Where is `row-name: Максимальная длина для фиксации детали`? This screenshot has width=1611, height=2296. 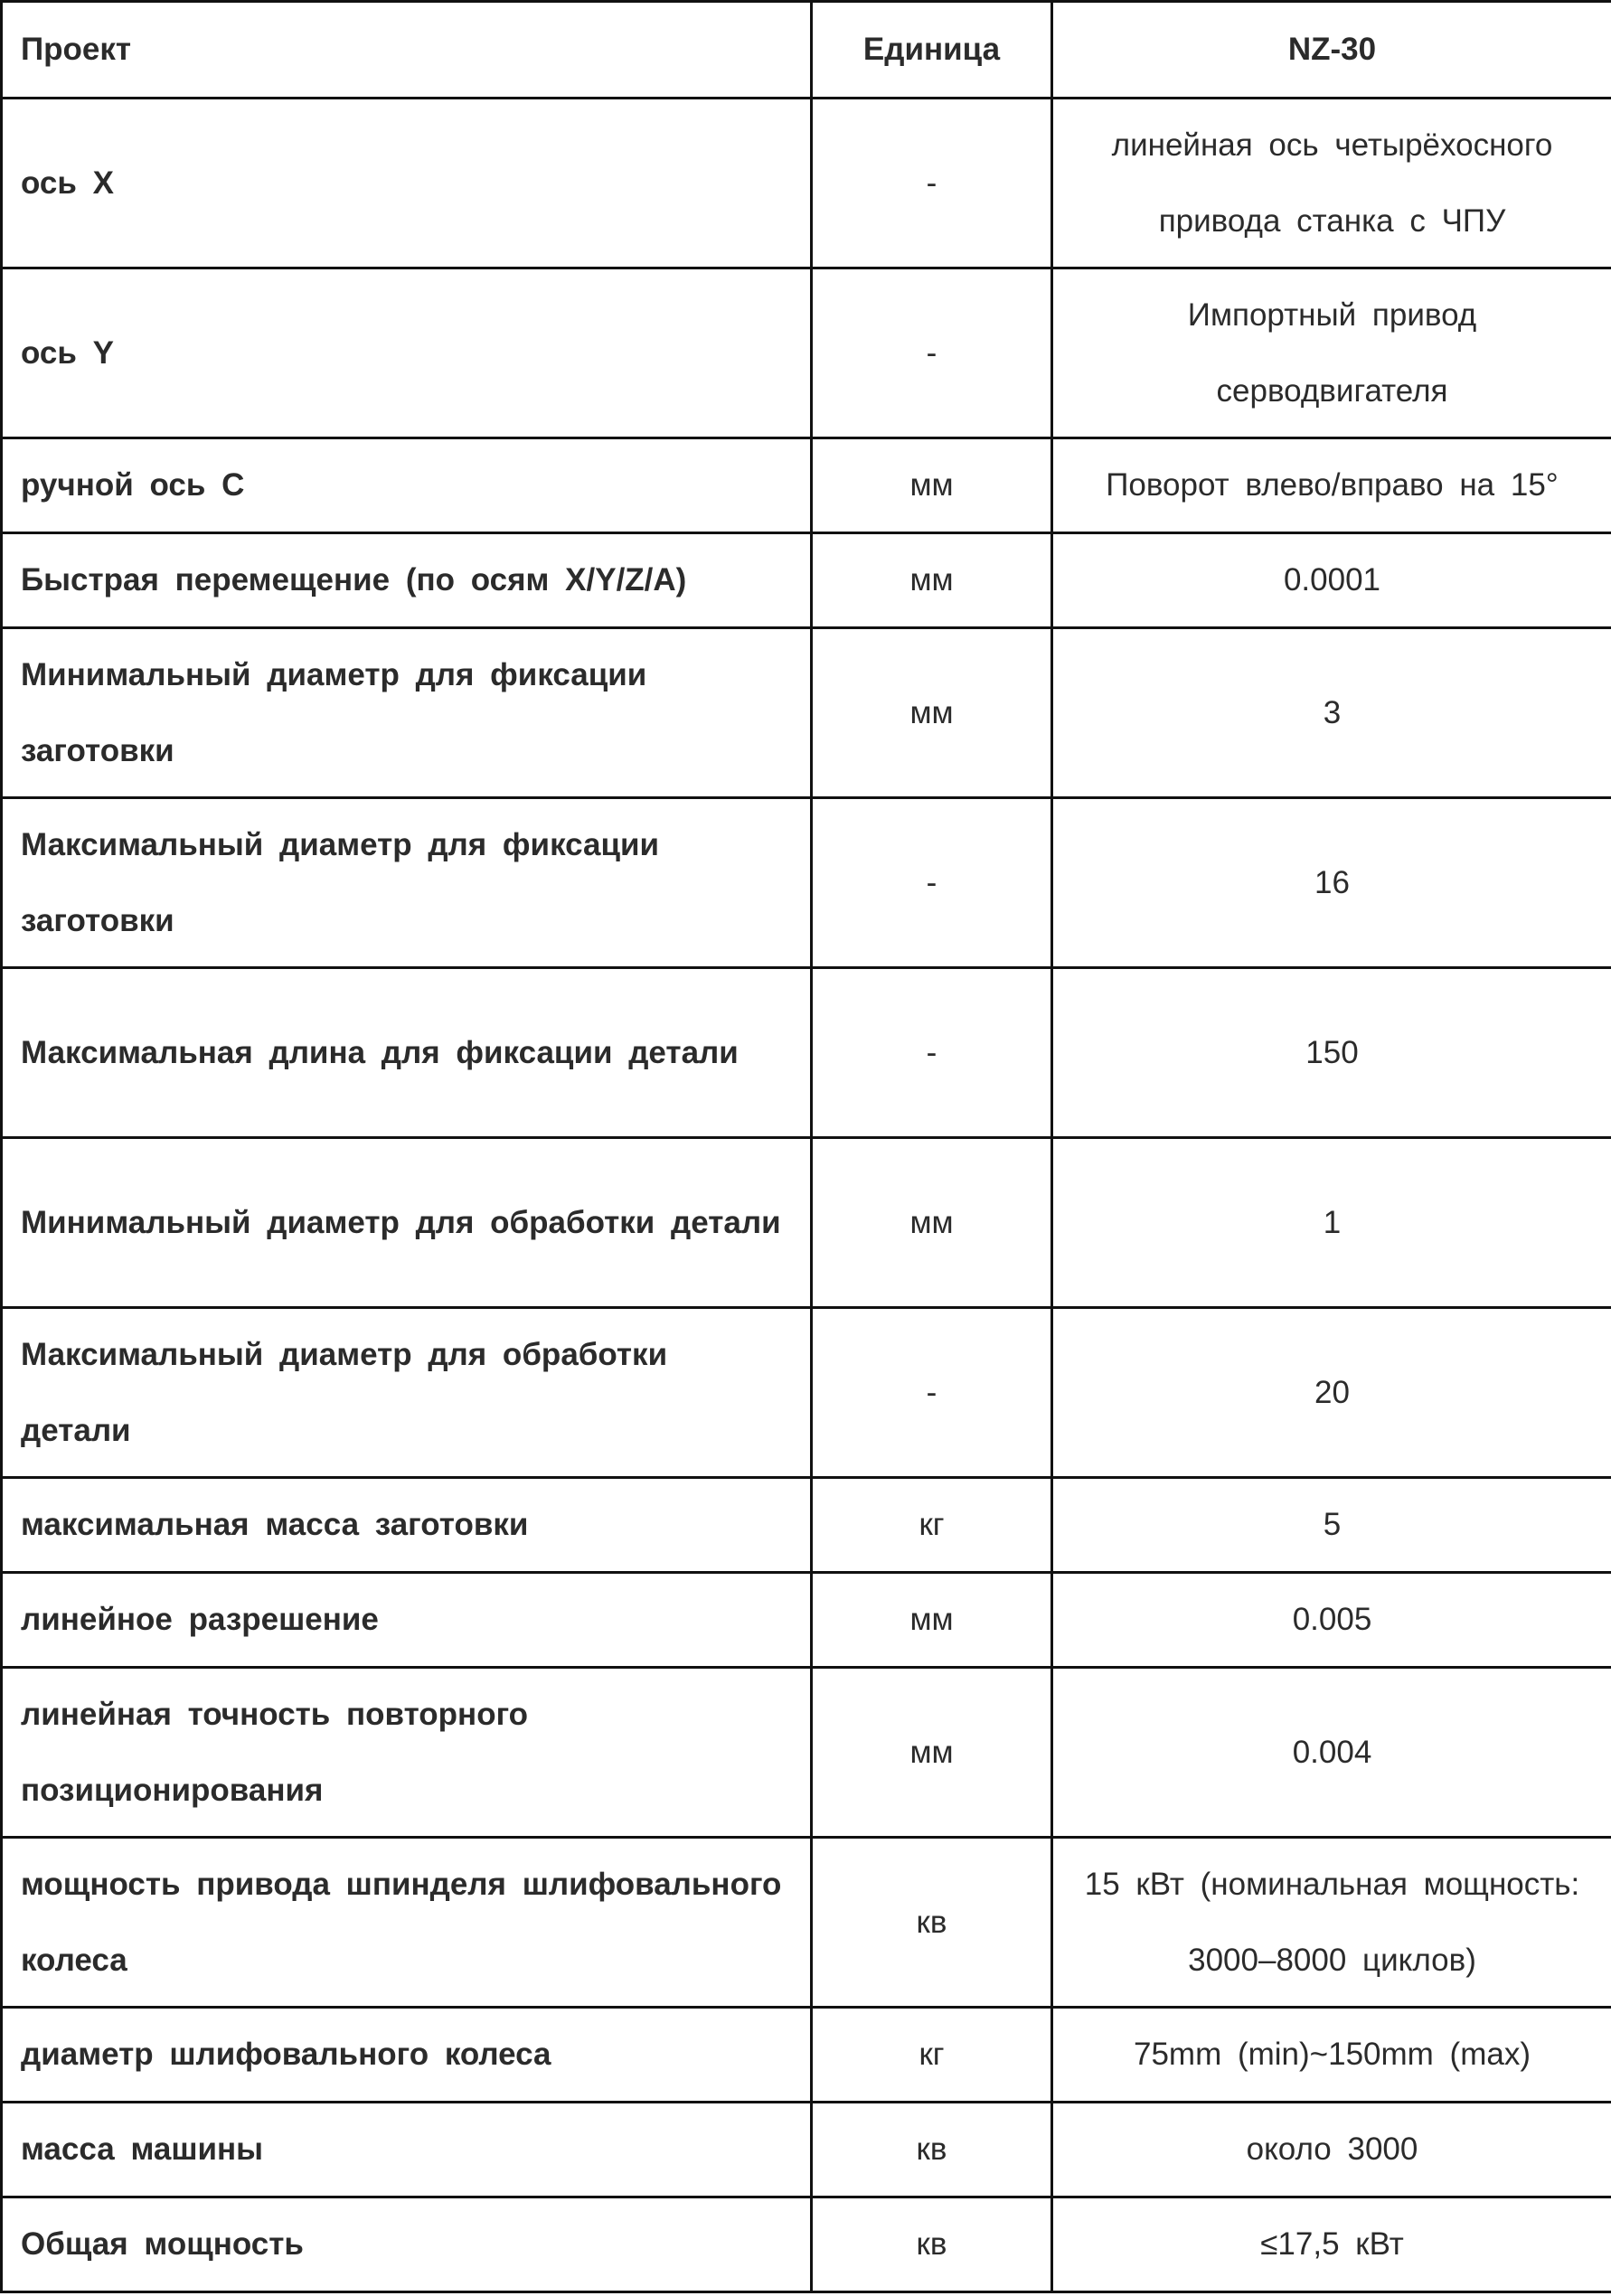 row-name: Максимальная длина для фиксации детали is located at coordinates (407, 1052).